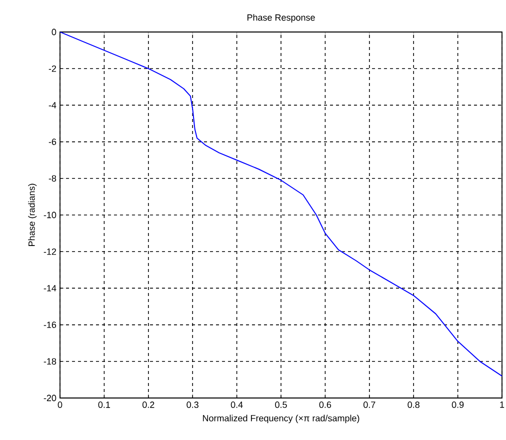 Image resolution: width=506 pixels, height=440 pixels. I want to click on y-tick-label: -2, so click(52, 68).